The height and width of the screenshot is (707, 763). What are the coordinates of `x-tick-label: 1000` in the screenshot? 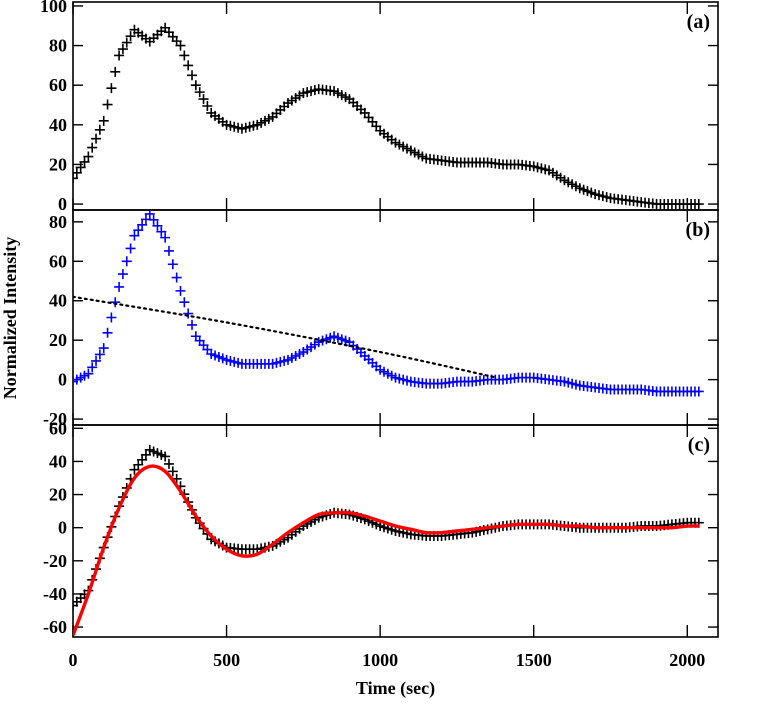 It's located at (380, 660).